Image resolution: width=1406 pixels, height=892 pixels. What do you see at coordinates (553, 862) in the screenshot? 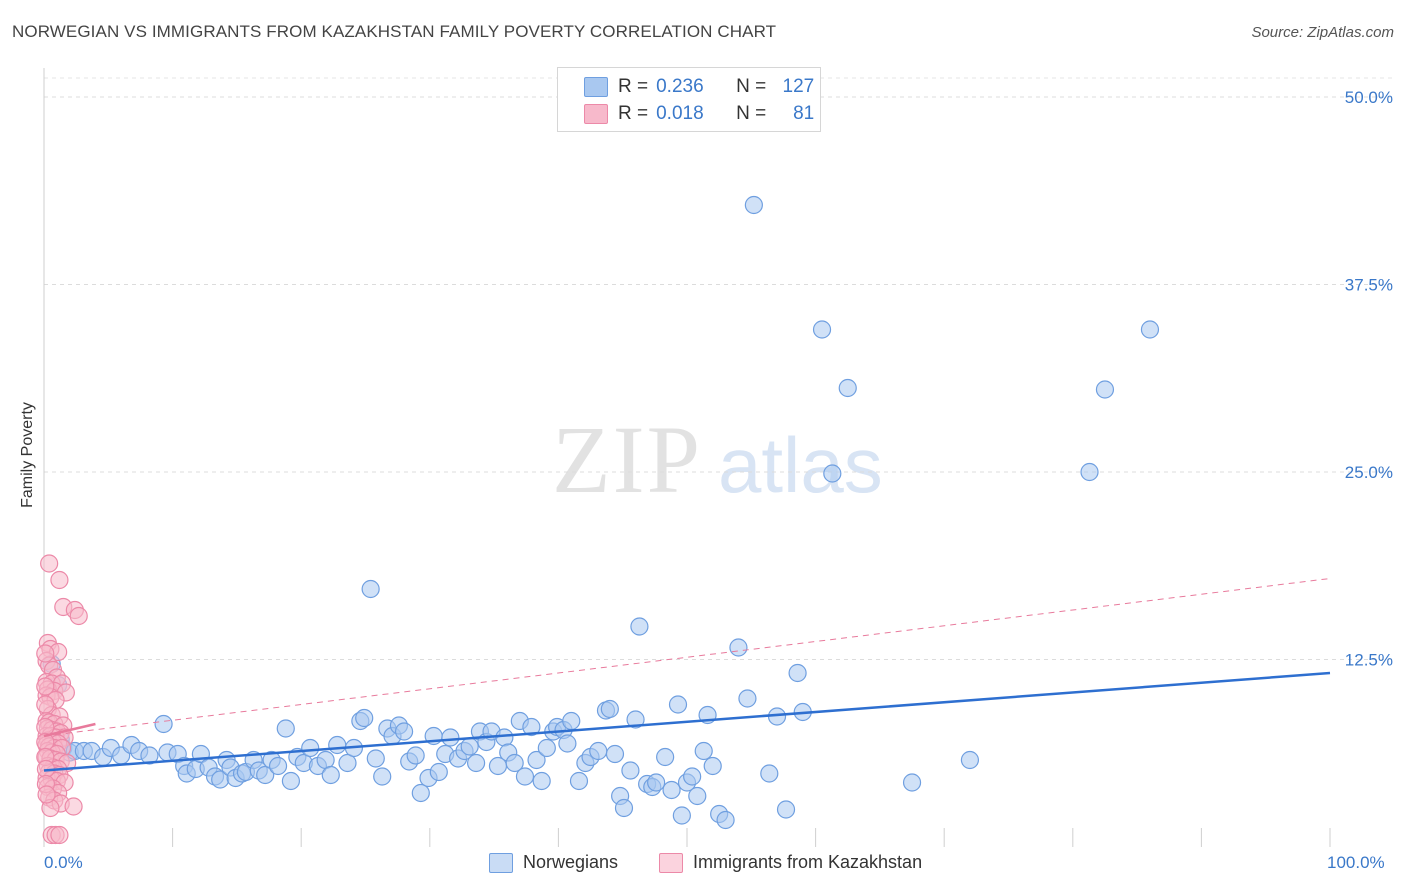
I see `legend-item-norwegians: Norwegians` at bounding box center [553, 862].